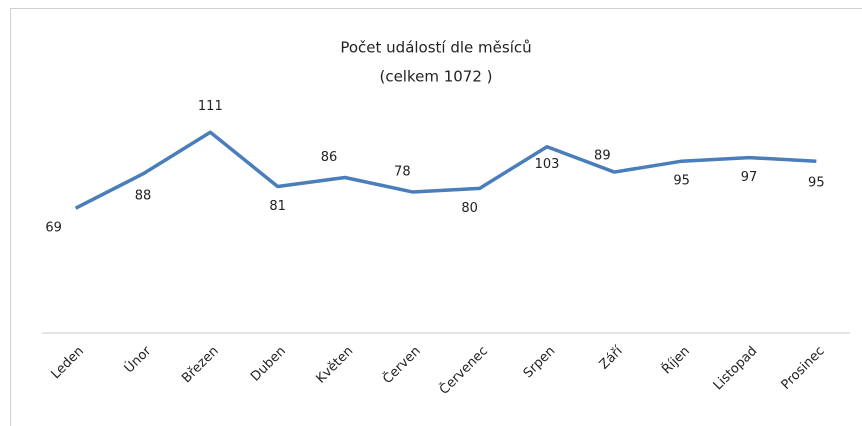 This screenshot has height=426, width=862. Describe the element at coordinates (540, 363) in the screenshot. I see `x-tick-label: Srpen` at that location.